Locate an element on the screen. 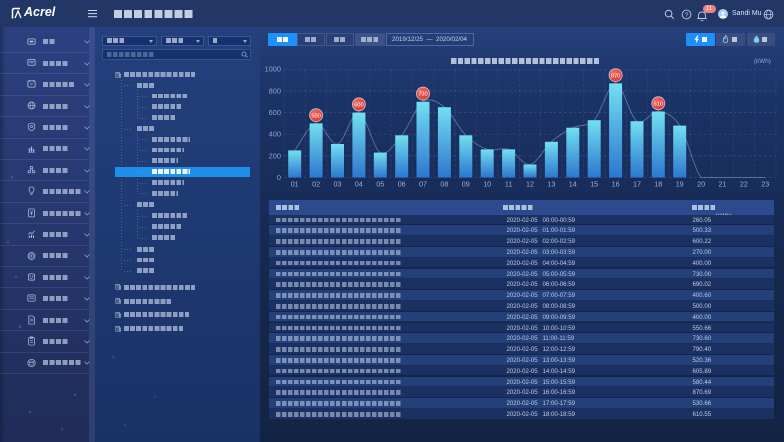 The width and height of the screenshot is (784, 442). svg-text: 07 is located at coordinates (423, 184).